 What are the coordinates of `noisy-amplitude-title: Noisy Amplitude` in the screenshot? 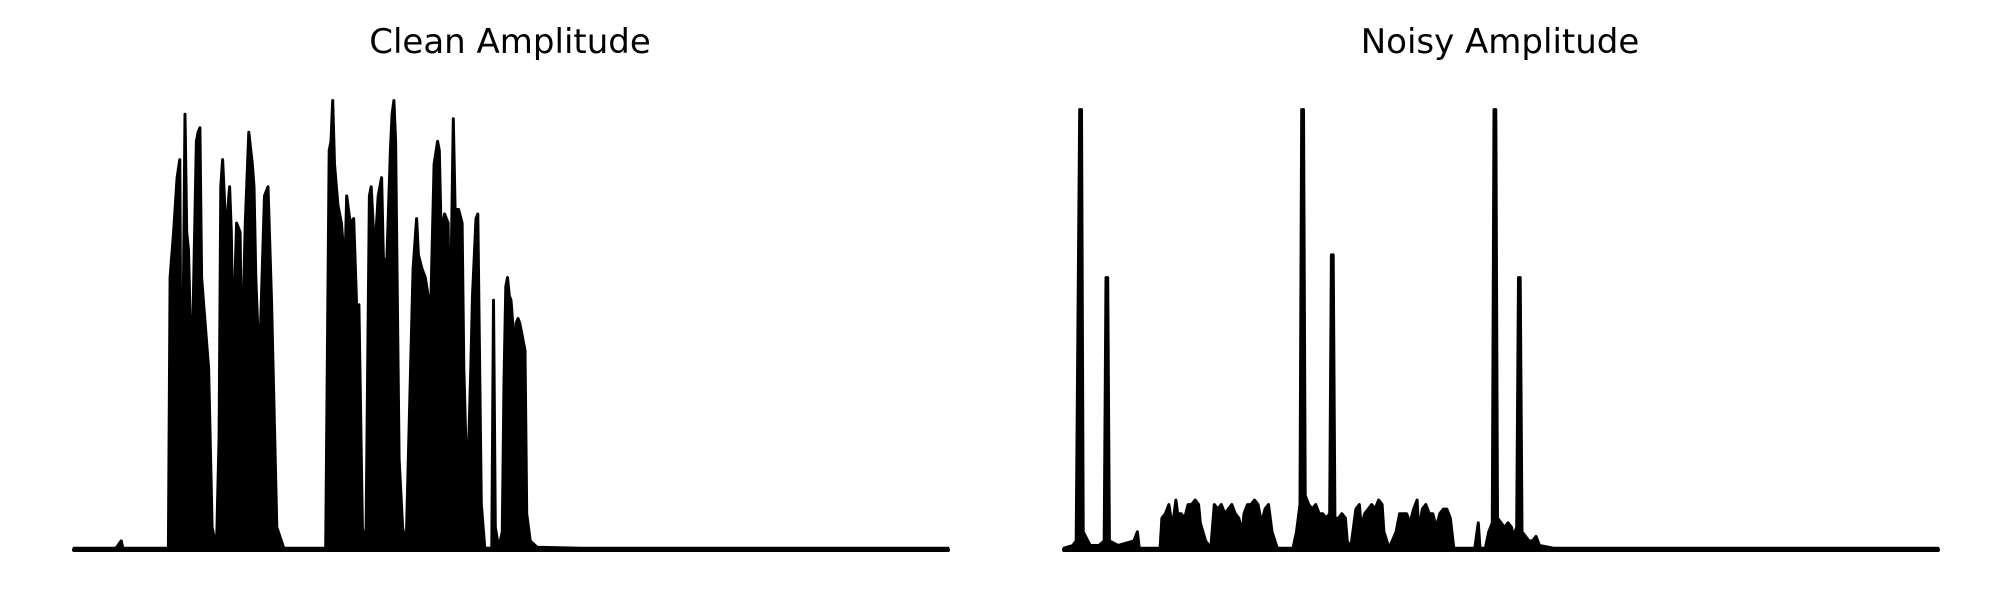 It's located at (1500, 42).